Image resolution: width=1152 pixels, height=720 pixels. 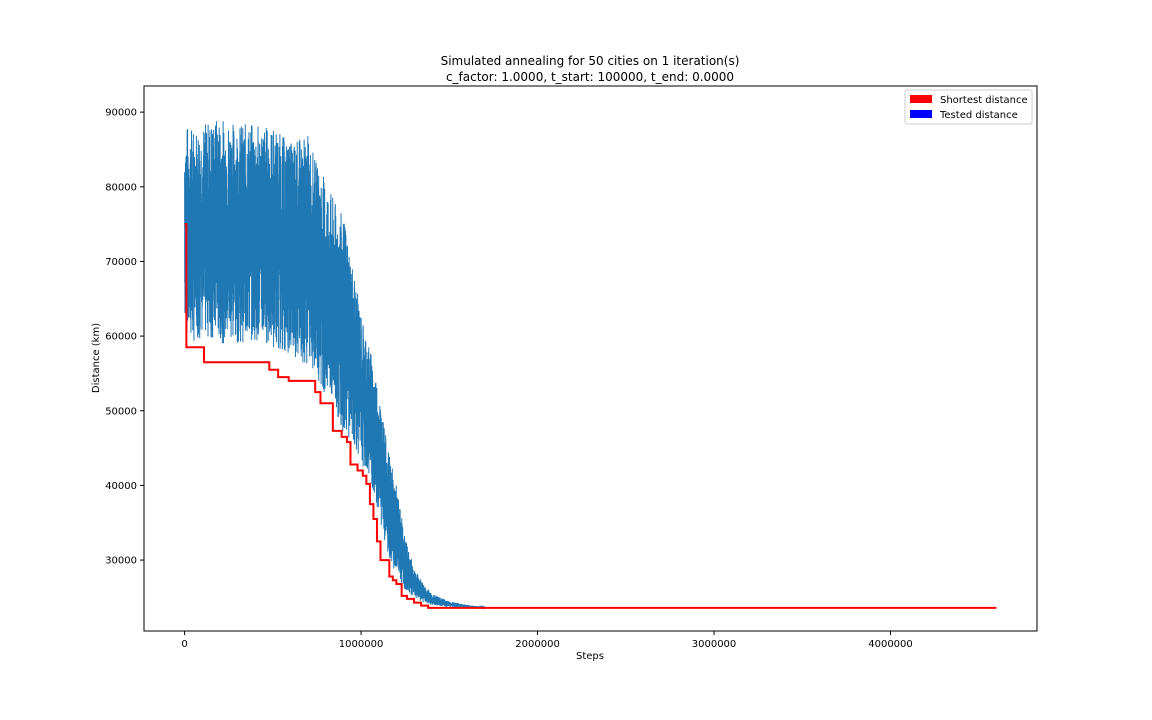 I want to click on y-tick-label: 70000, so click(x=121, y=262).